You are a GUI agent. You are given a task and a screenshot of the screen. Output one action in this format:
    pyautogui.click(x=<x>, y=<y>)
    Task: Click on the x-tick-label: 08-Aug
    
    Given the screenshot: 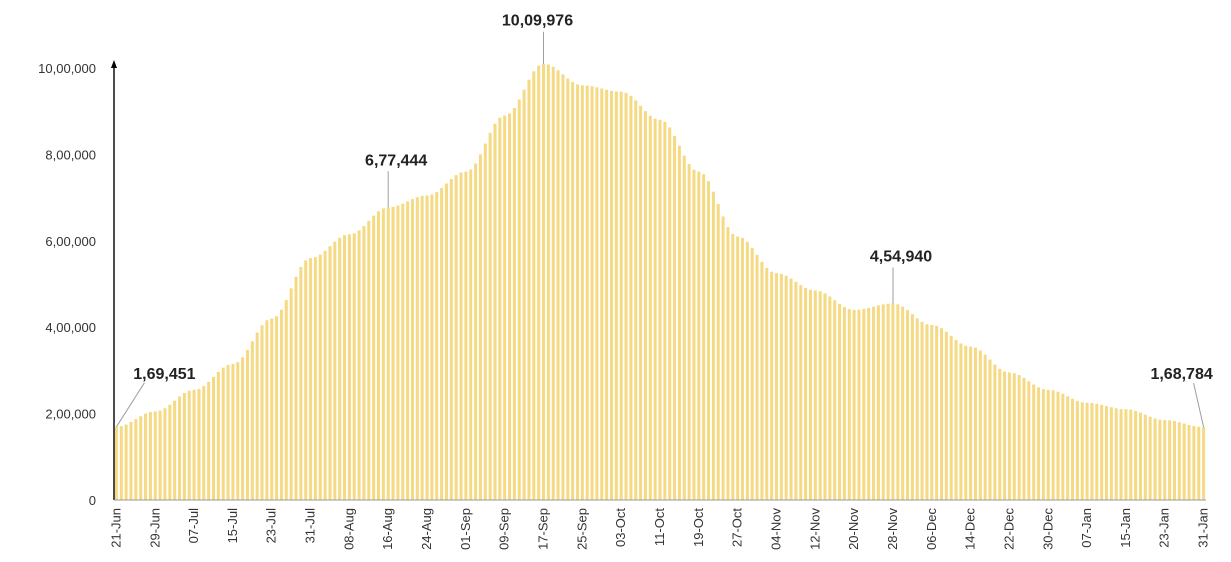 What is the action you would take?
    pyautogui.click(x=348, y=529)
    